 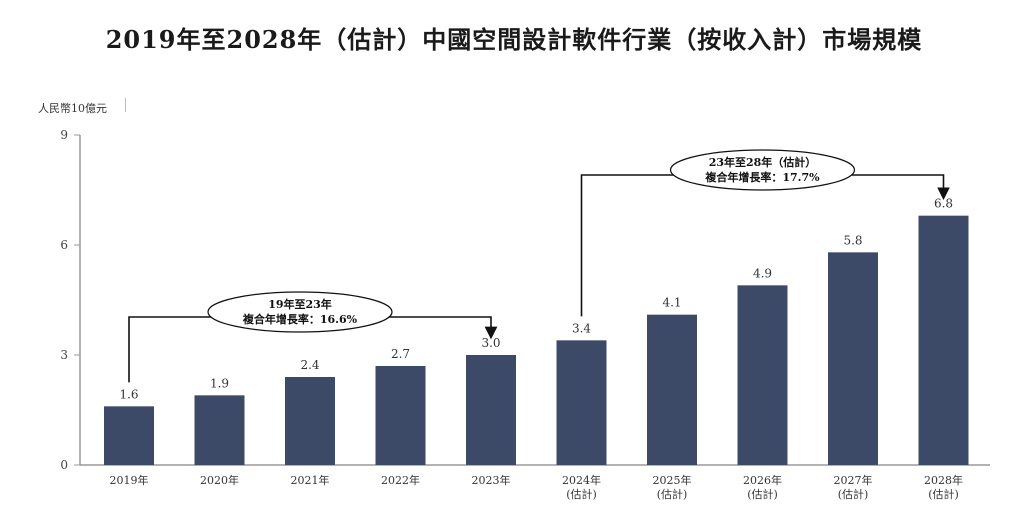 I want to click on x-tick-label: 2022年, so click(x=400, y=480).